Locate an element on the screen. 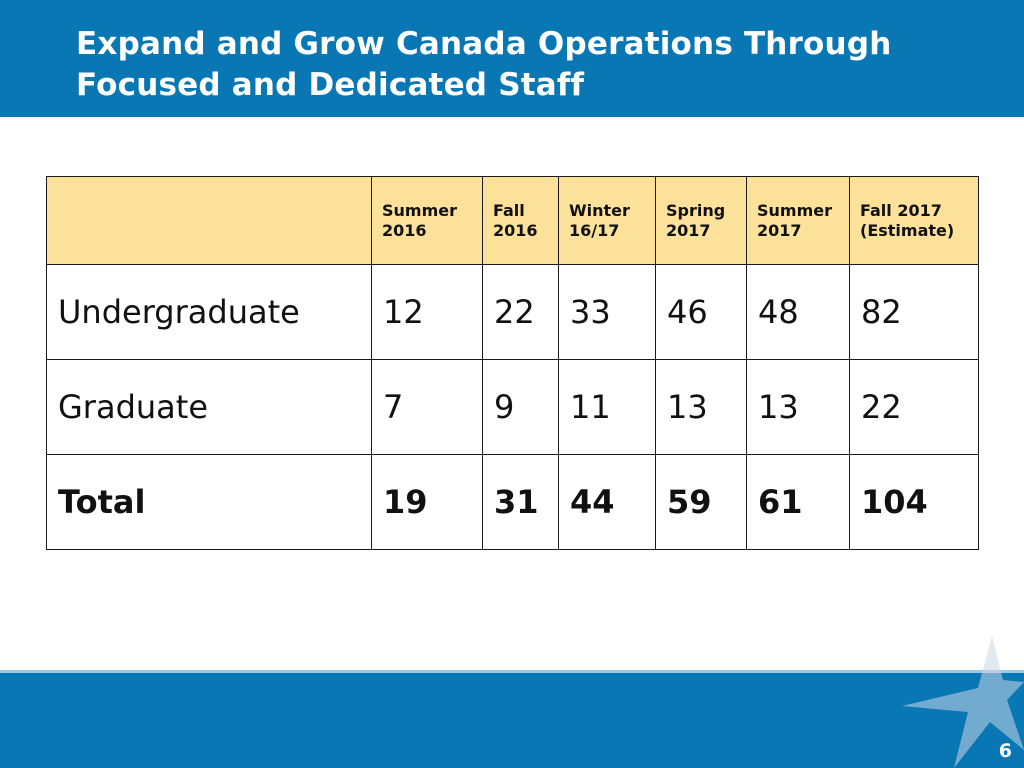 The width and height of the screenshot is (1024, 768). column-header: Spring 2017 is located at coordinates (701, 220).